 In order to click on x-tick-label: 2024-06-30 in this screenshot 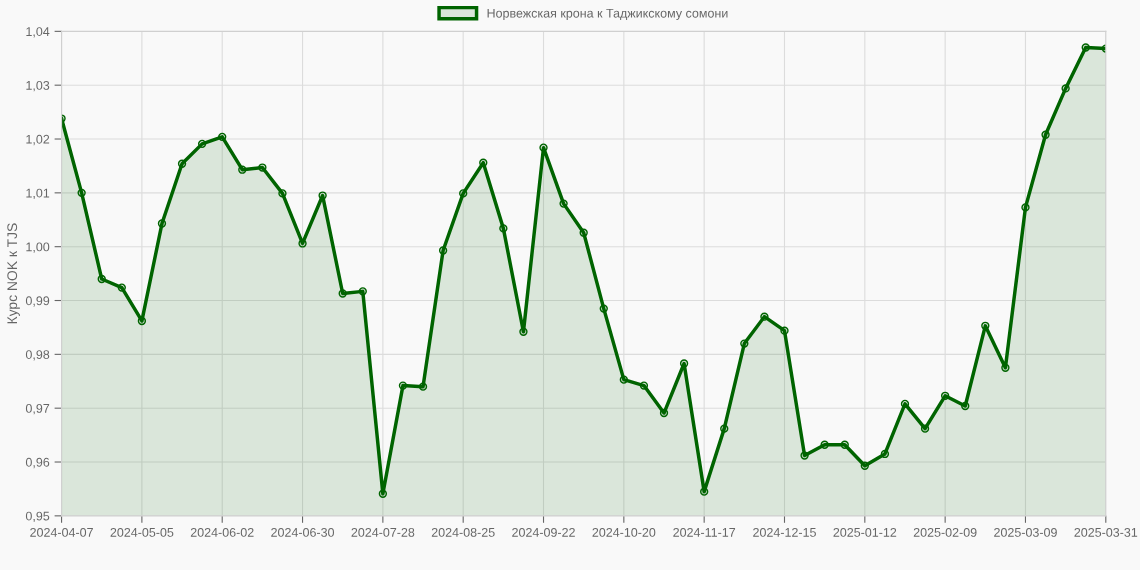, I will do `click(303, 532)`.